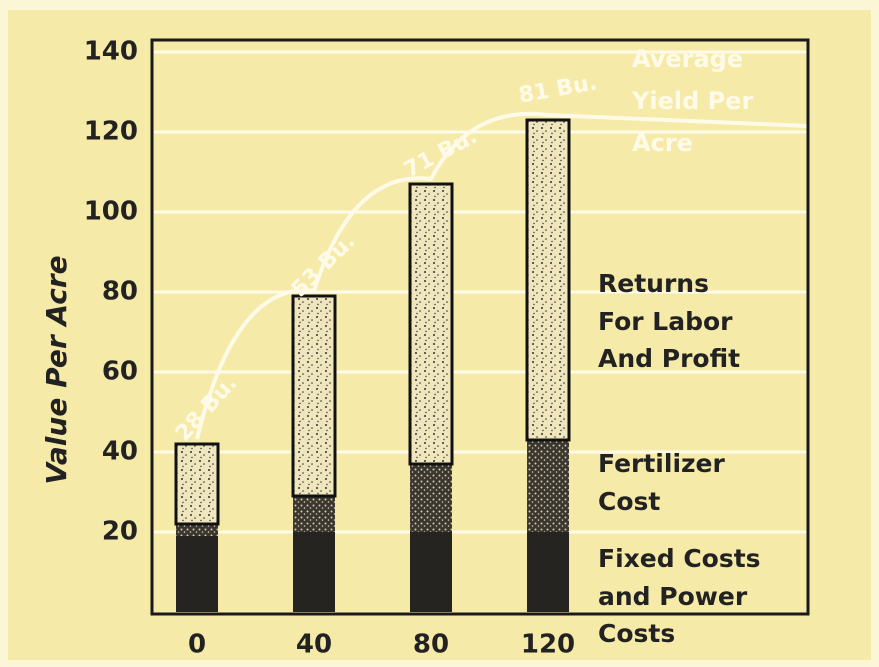  I want to click on y-tick-label: 100, so click(111, 212).